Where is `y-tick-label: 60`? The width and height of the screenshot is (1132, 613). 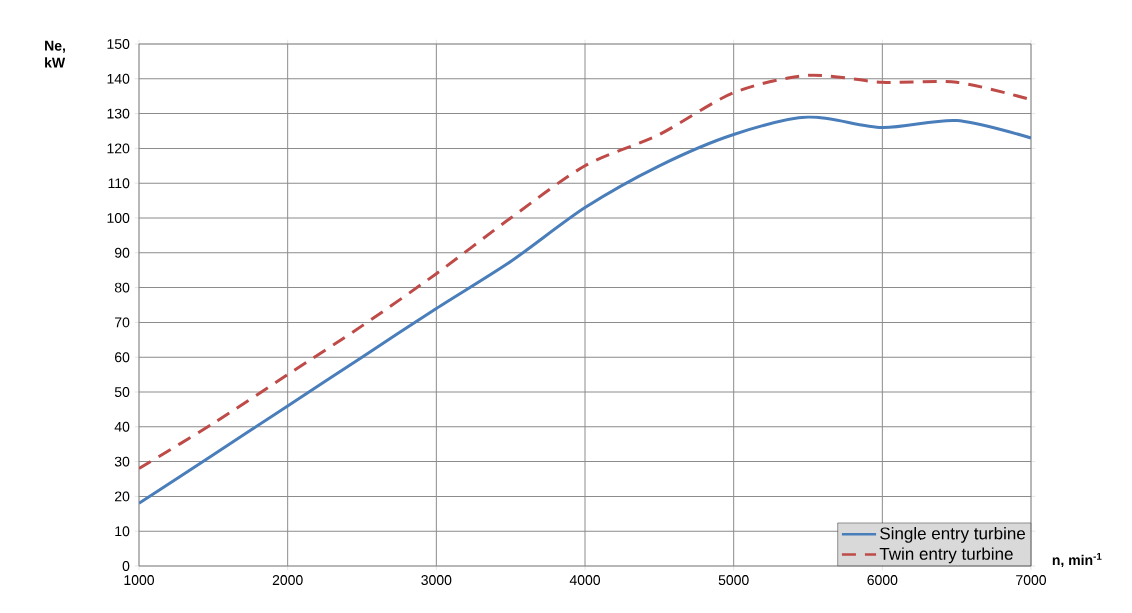 y-tick-label: 60 is located at coordinates (122, 357).